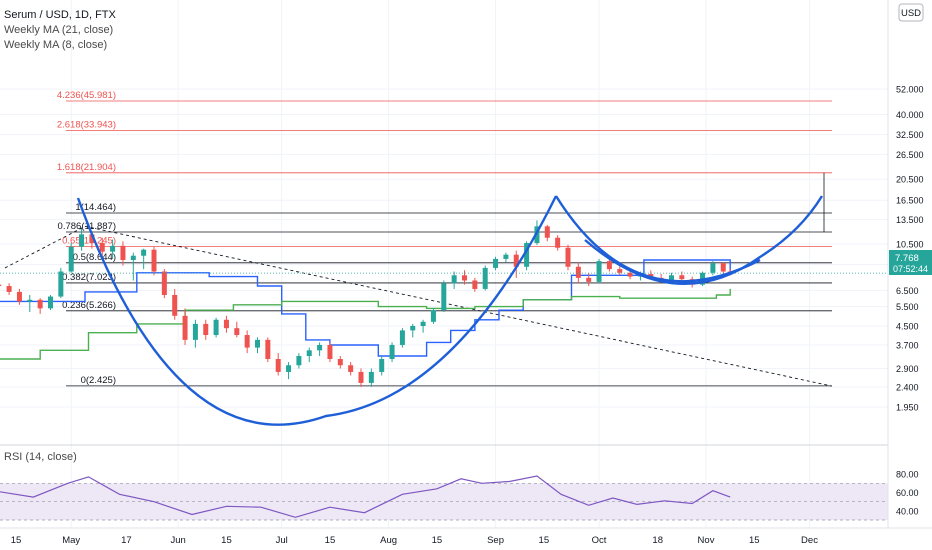  I want to click on price-tick-label: 1.950, so click(907, 407).